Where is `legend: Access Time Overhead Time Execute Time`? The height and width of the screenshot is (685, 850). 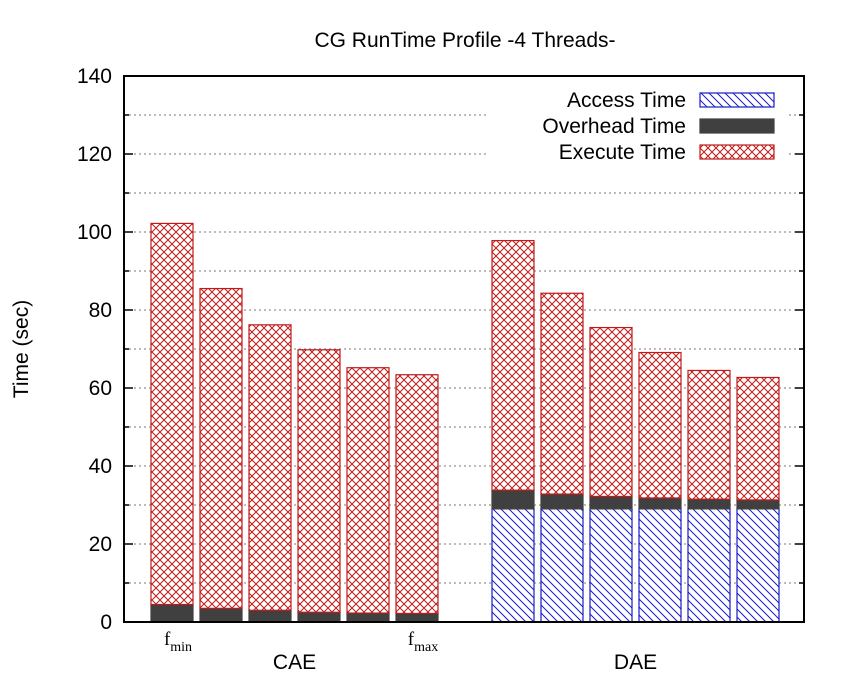 legend: Access Time Overhead Time Execute Time is located at coordinates (636, 126).